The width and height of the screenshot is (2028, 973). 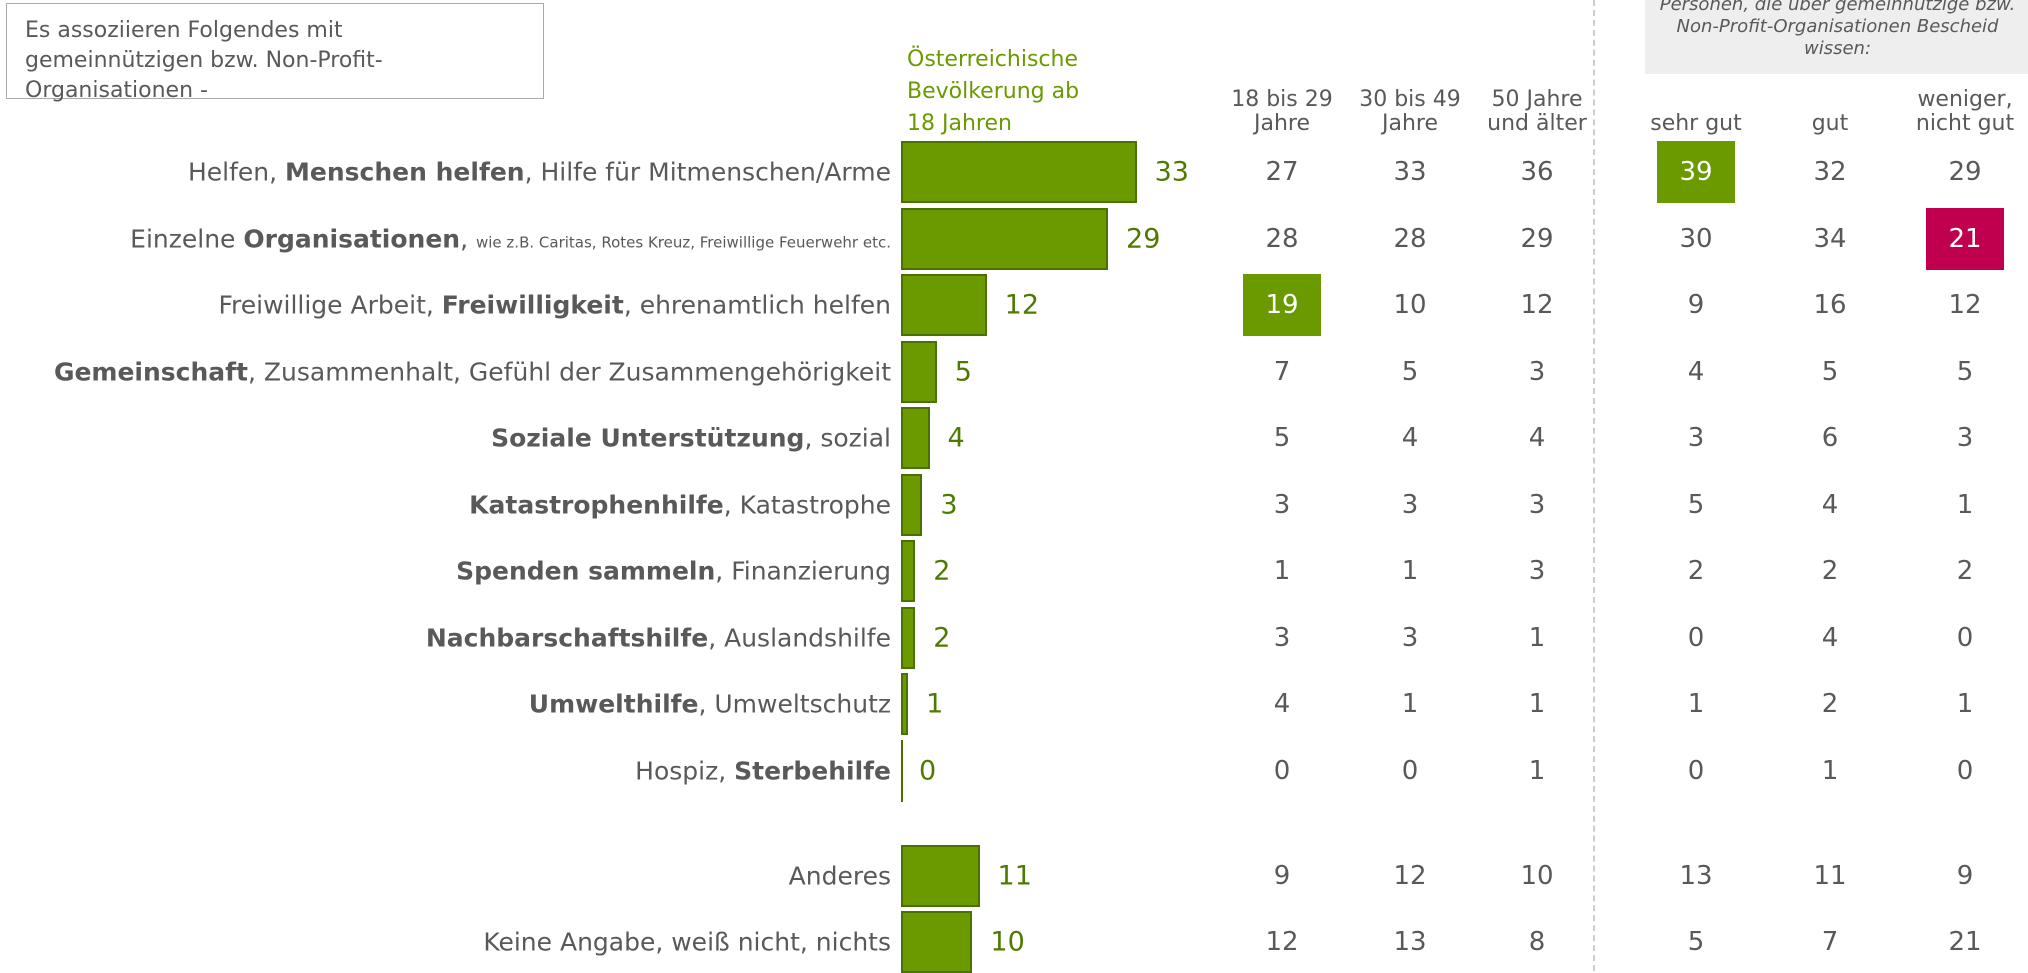 What do you see at coordinates (956, 438) in the screenshot?
I see `bar-value: 4` at bounding box center [956, 438].